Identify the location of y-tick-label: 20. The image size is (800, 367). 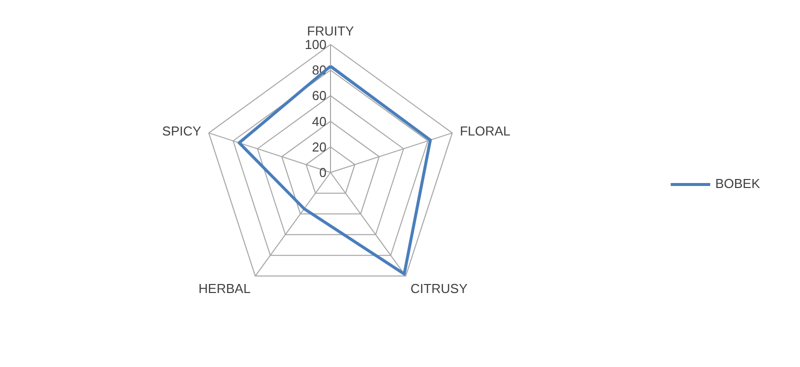
(319, 146).